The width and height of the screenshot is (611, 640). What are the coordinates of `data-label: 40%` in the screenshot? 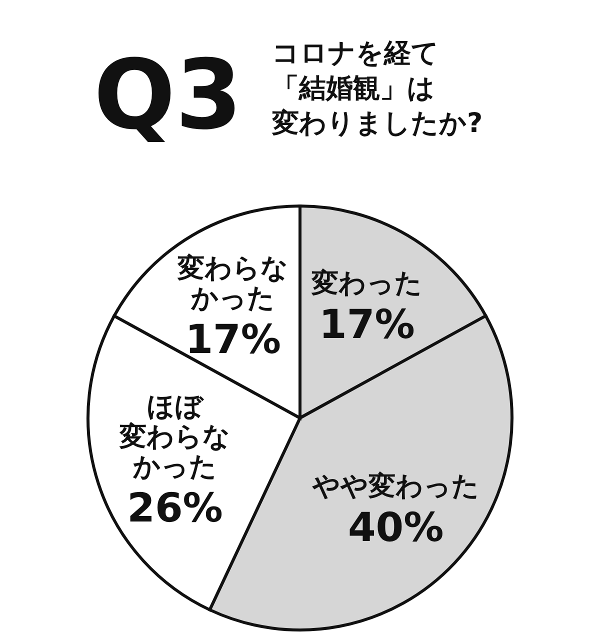 It's located at (396, 527).